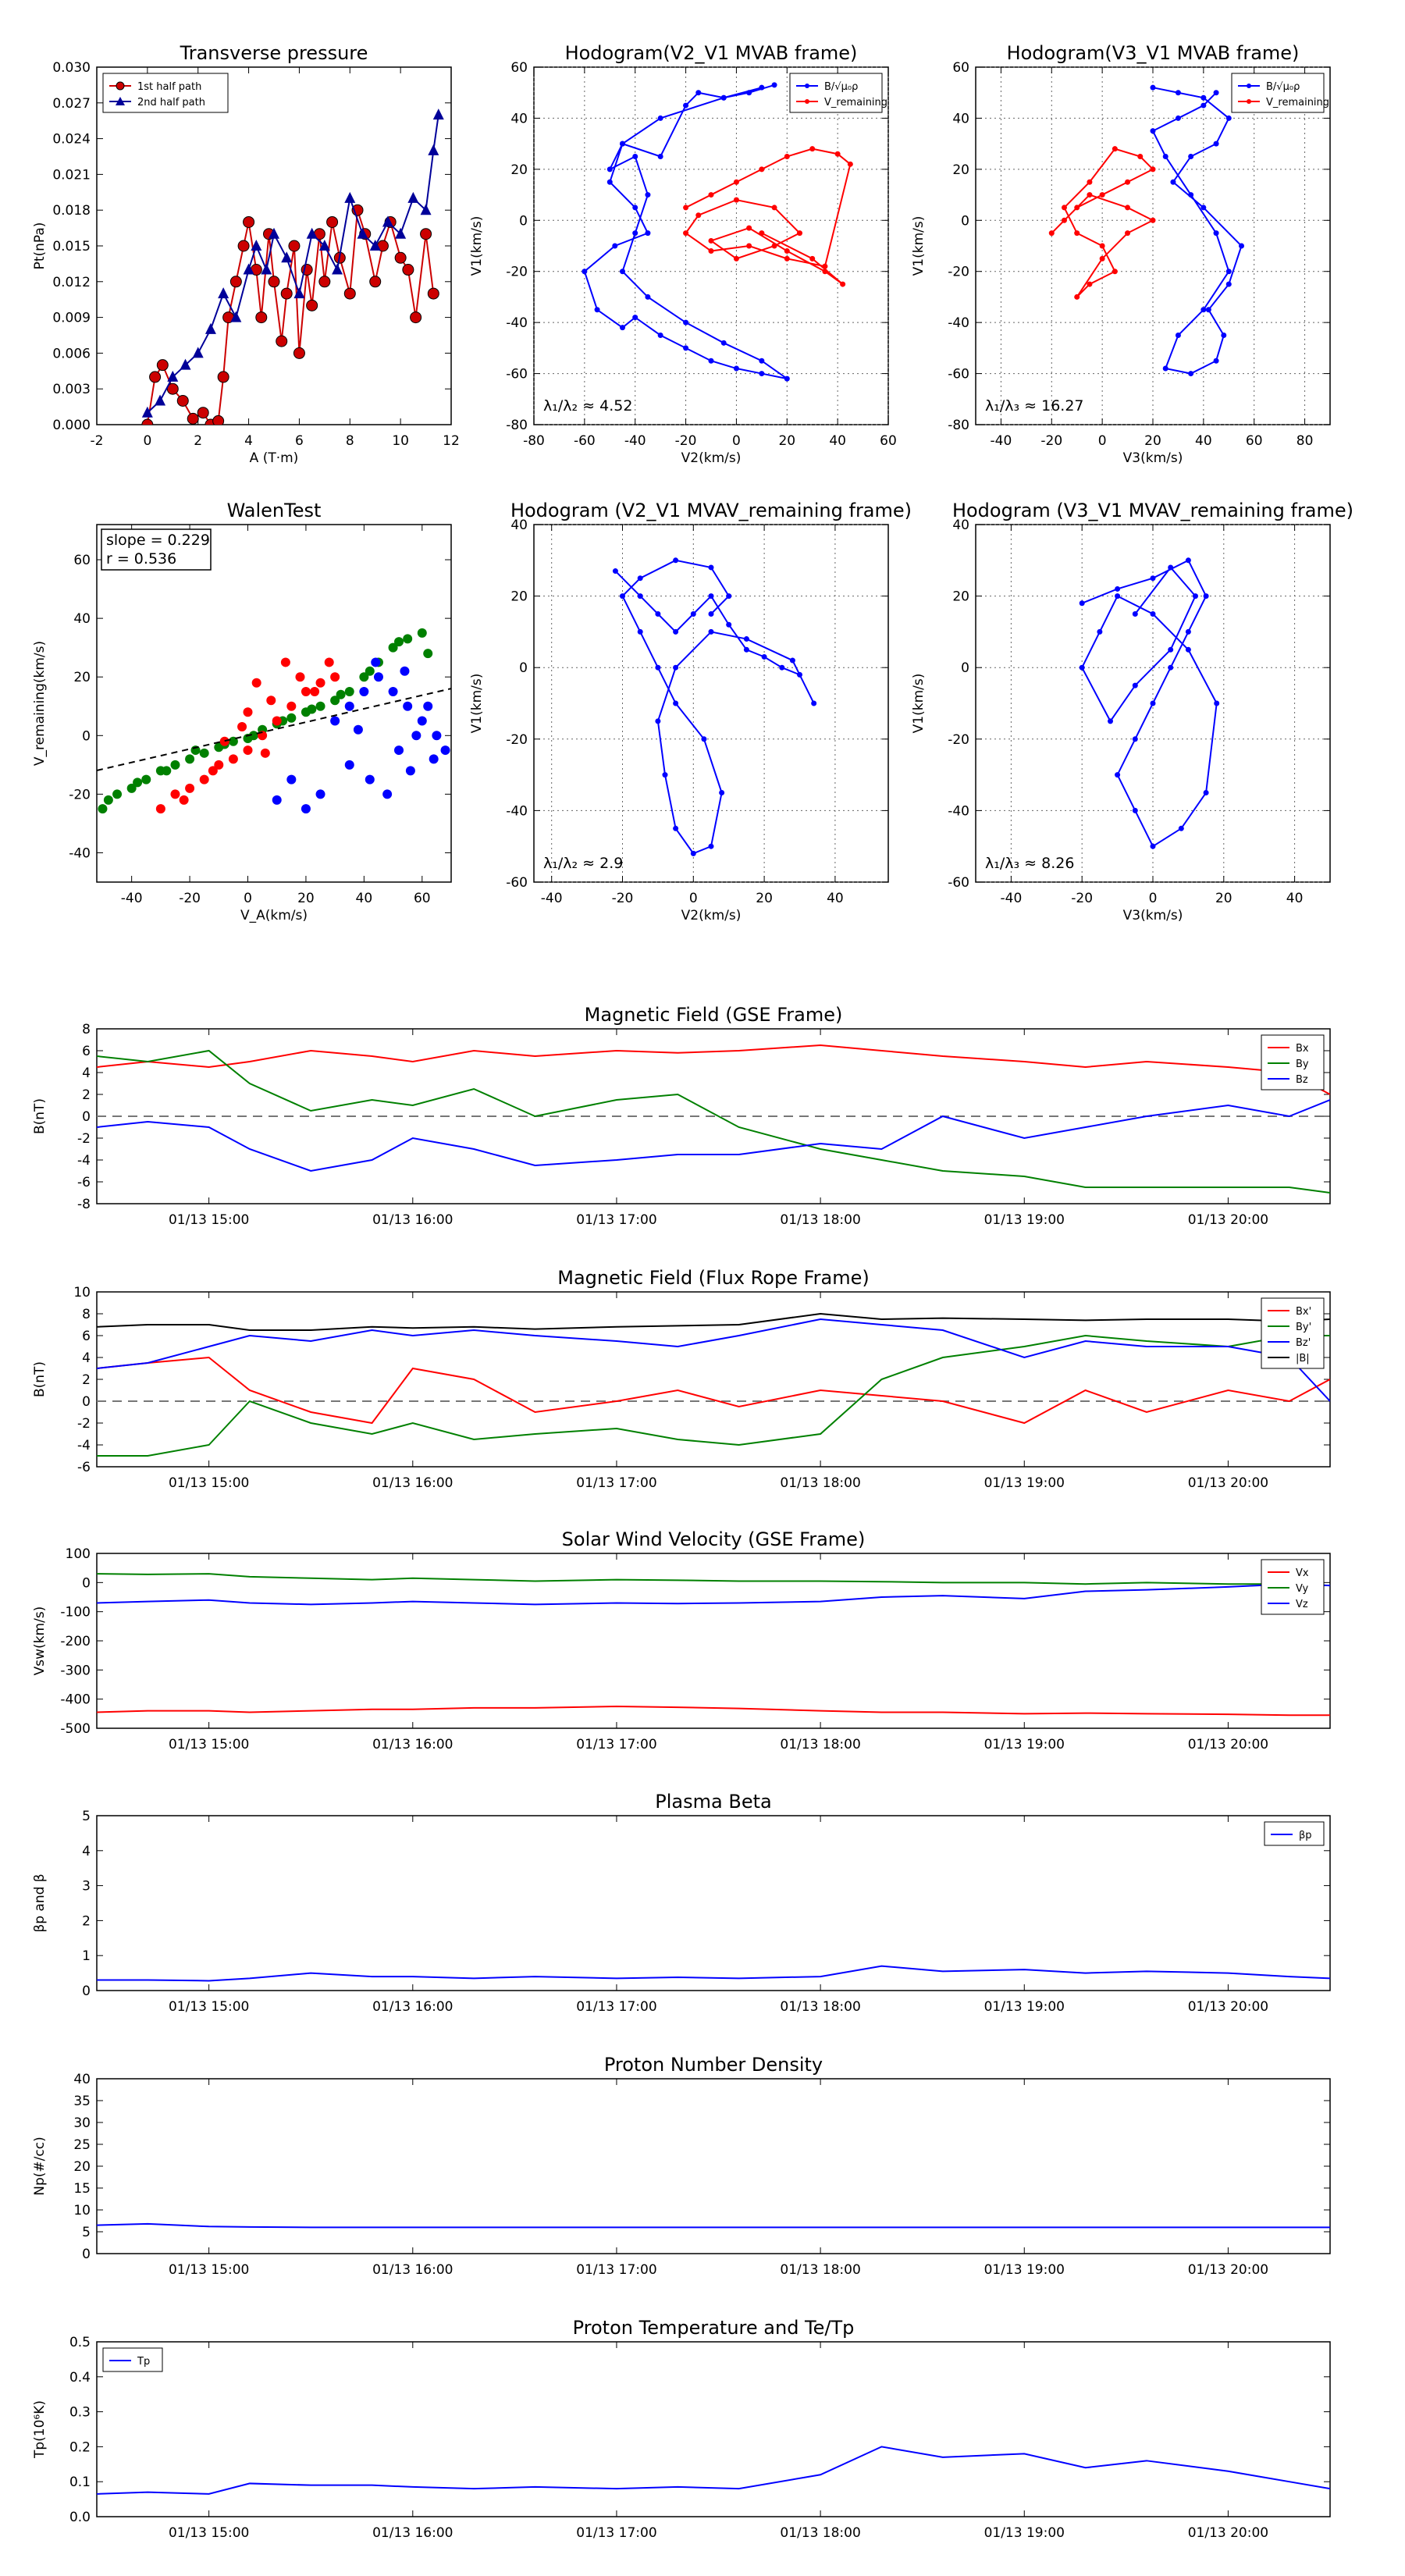 The height and width of the screenshot is (2576, 1405). Describe the element at coordinates (84, 1139) in the screenshot. I see `y-tick-label: -2` at that location.